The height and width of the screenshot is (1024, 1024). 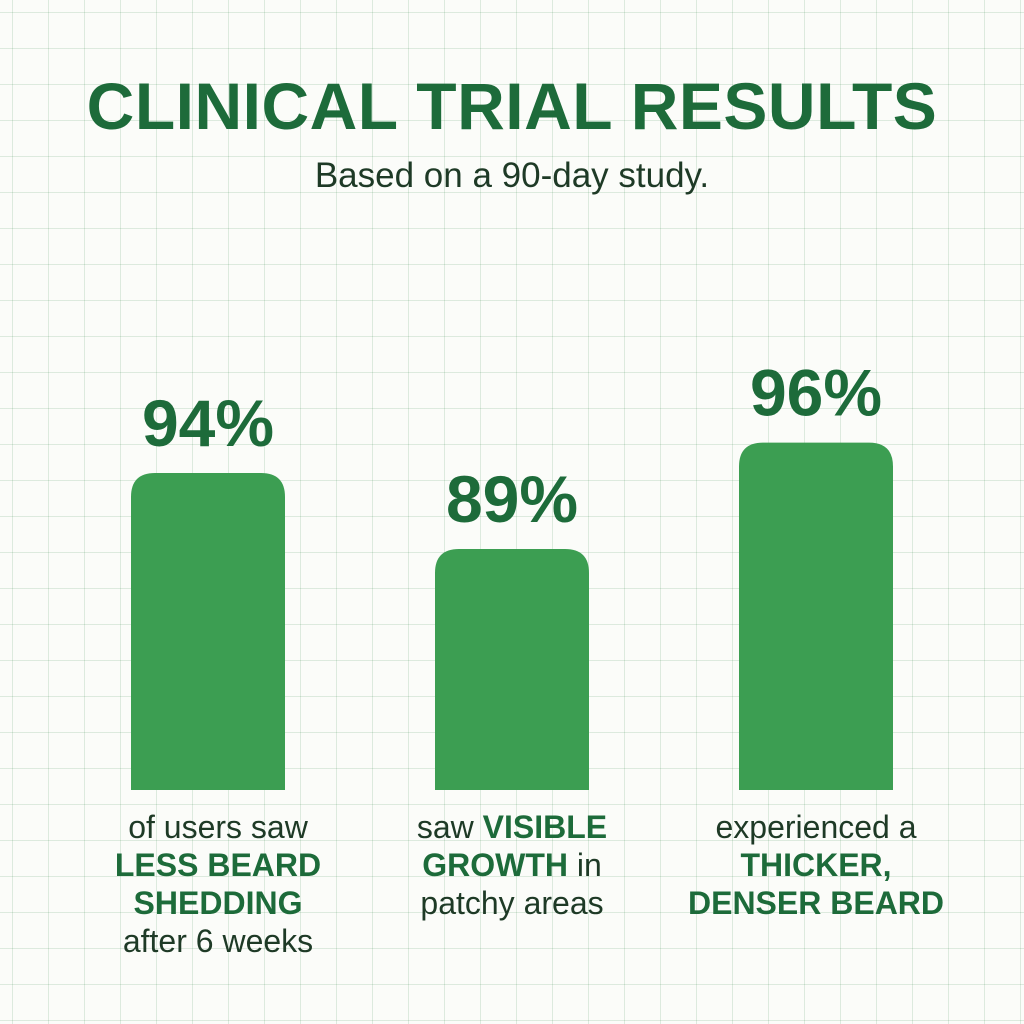 What do you see at coordinates (495, 865) in the screenshot?
I see `caption-emphasis: GROWTH` at bounding box center [495, 865].